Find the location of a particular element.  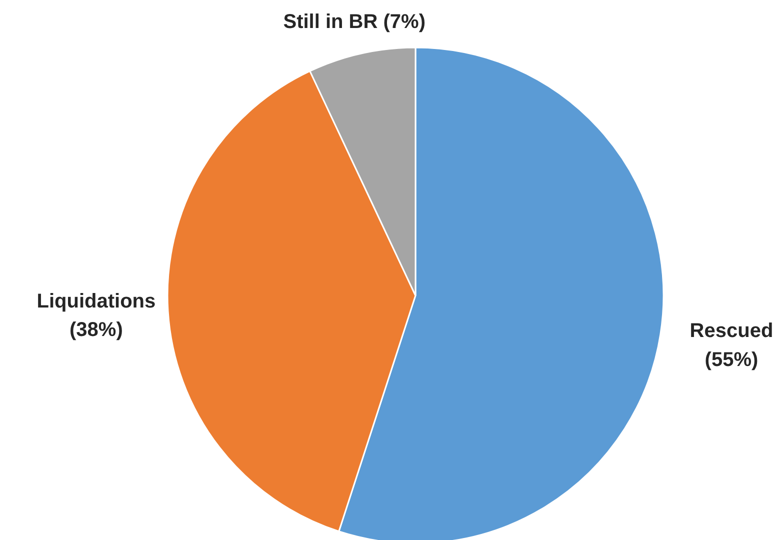

slice-label: Still in BR (7%) is located at coordinates (354, 22).